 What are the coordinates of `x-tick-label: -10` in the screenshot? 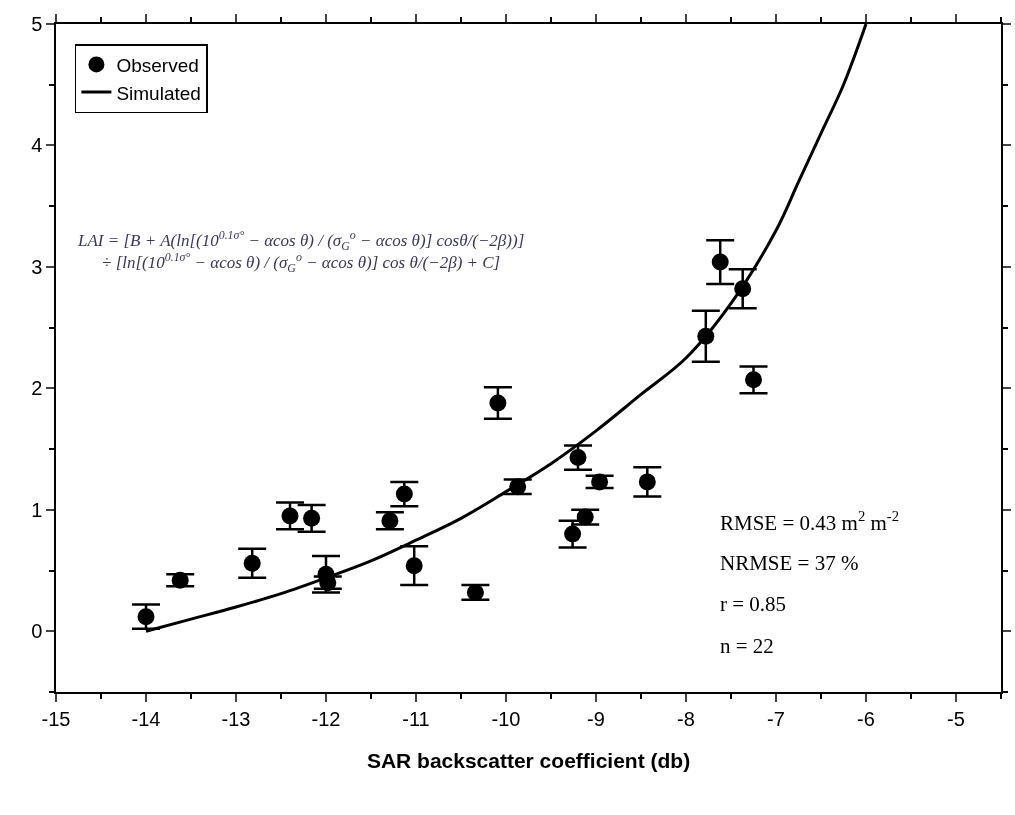 It's located at (506, 718).